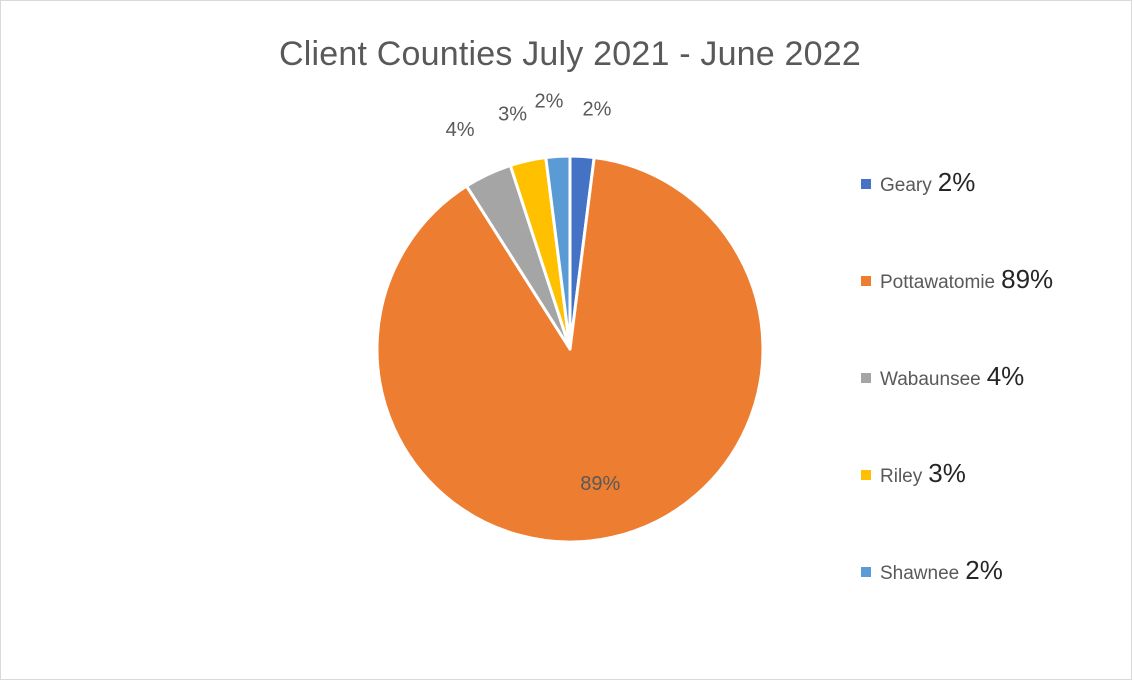 This screenshot has width=1134, height=683. I want to click on legend-swatch-wabaunsee, so click(866, 378).